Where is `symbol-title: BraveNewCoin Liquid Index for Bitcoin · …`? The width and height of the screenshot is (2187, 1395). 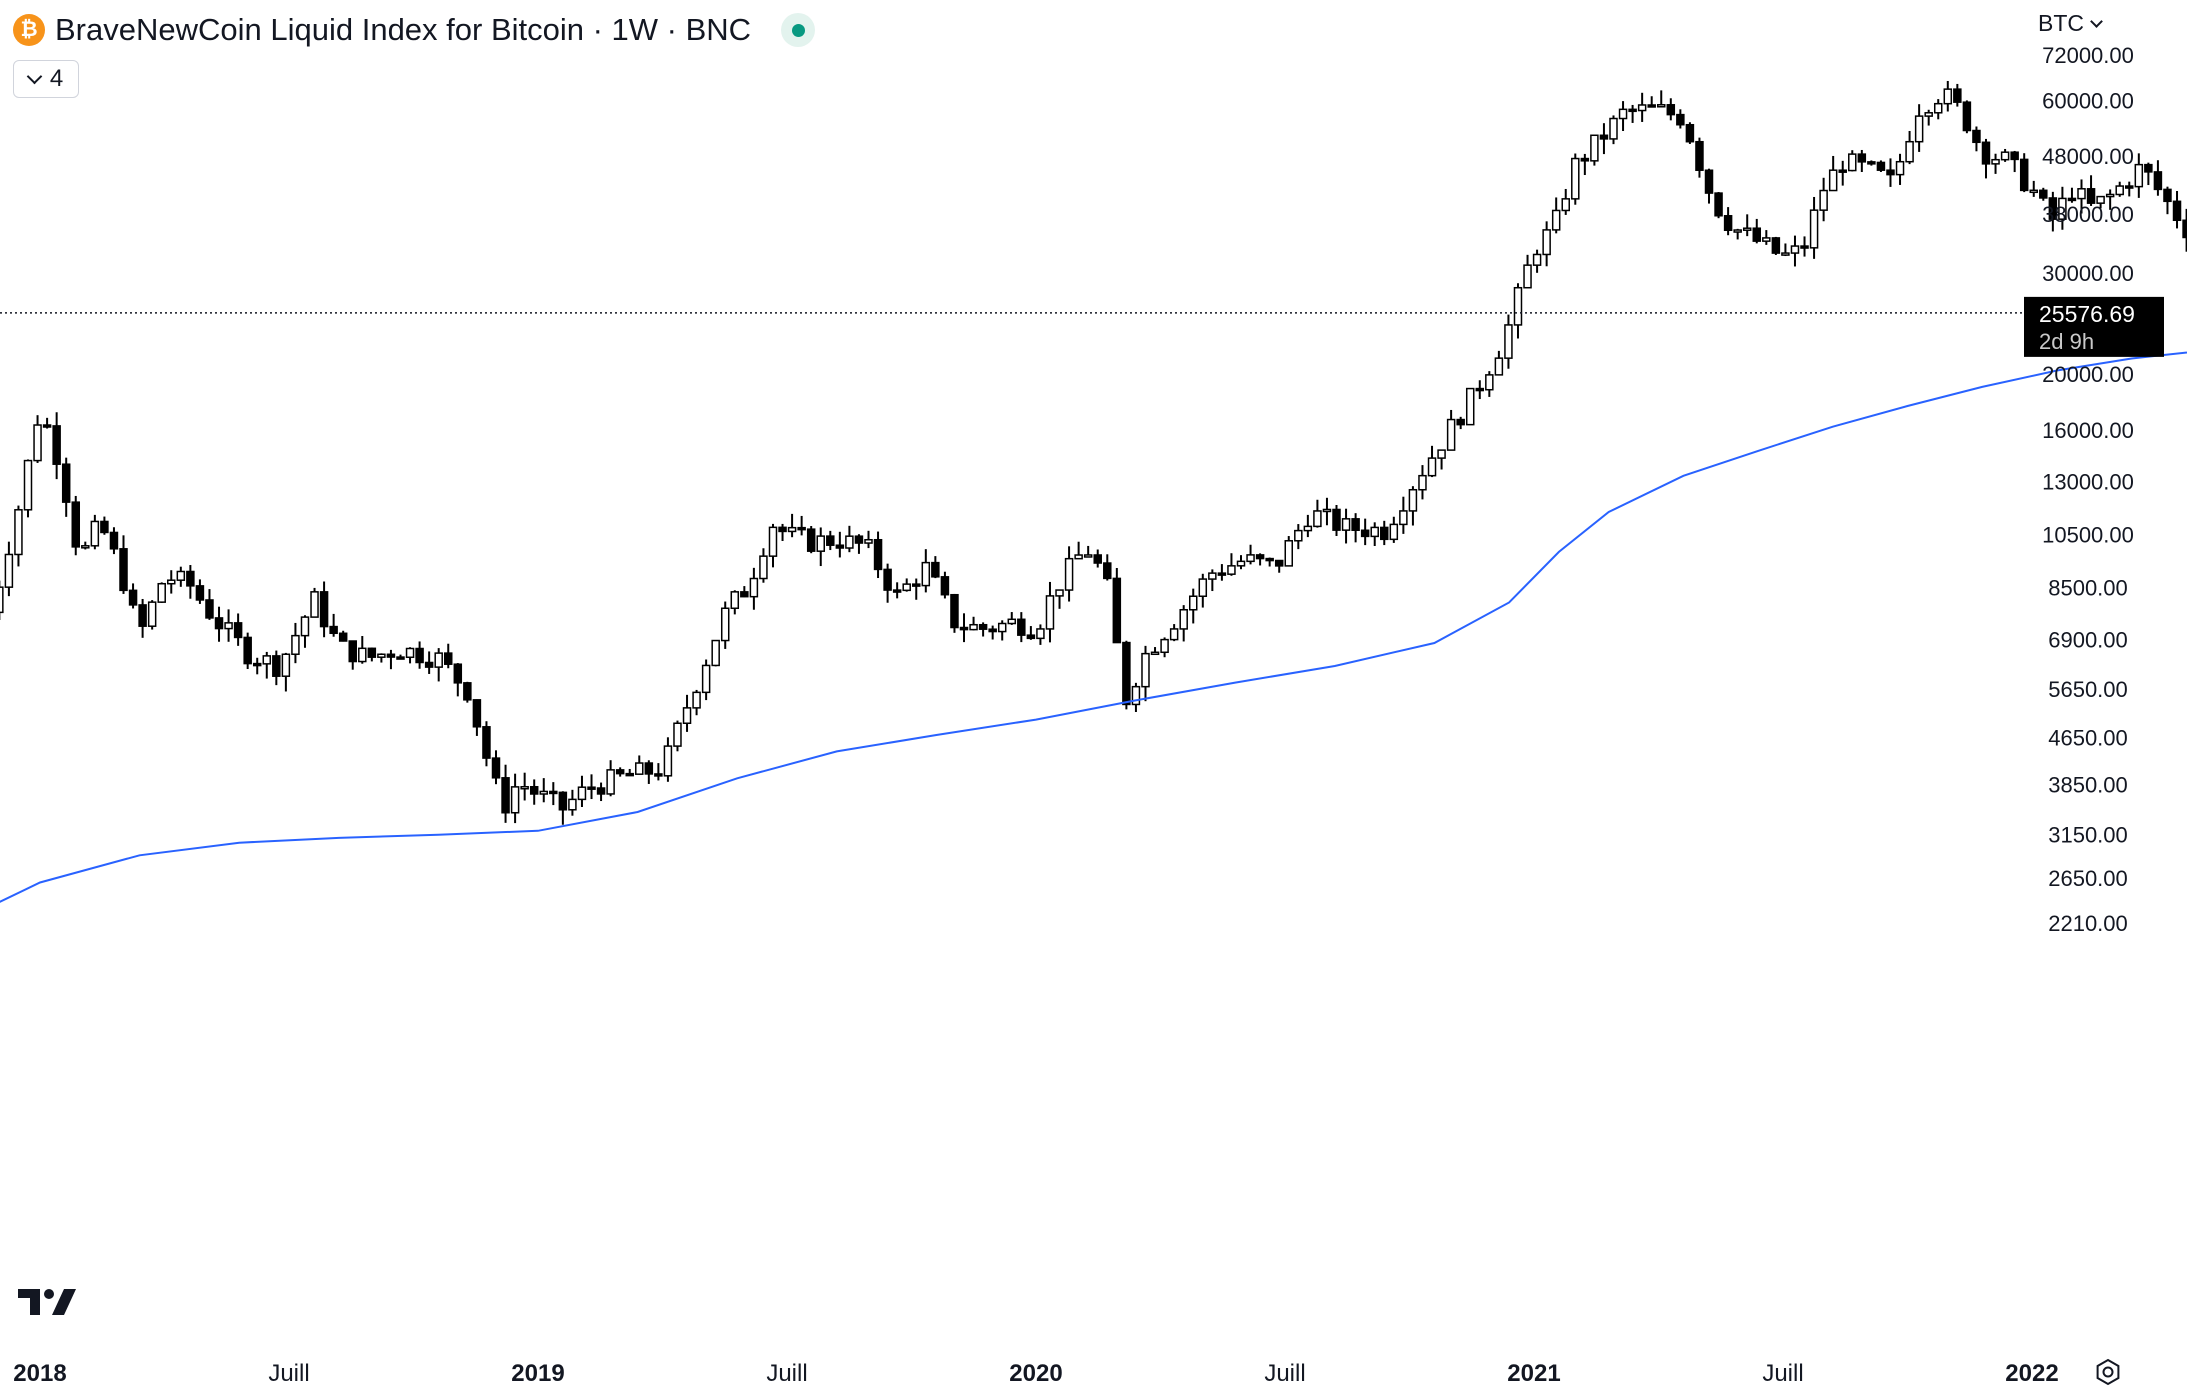
symbol-title: BraveNewCoin Liquid Index for Bitcoin · … is located at coordinates (403, 29).